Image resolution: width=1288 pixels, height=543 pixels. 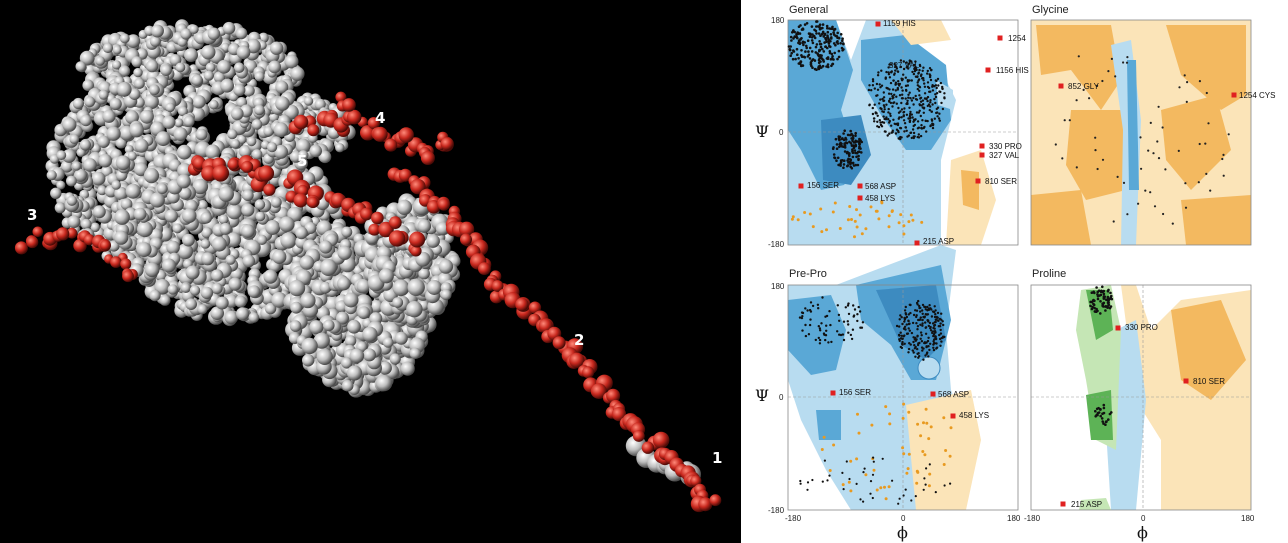 What do you see at coordinates (809, 10) in the screenshot?
I see `panel-title-general: General` at bounding box center [809, 10].